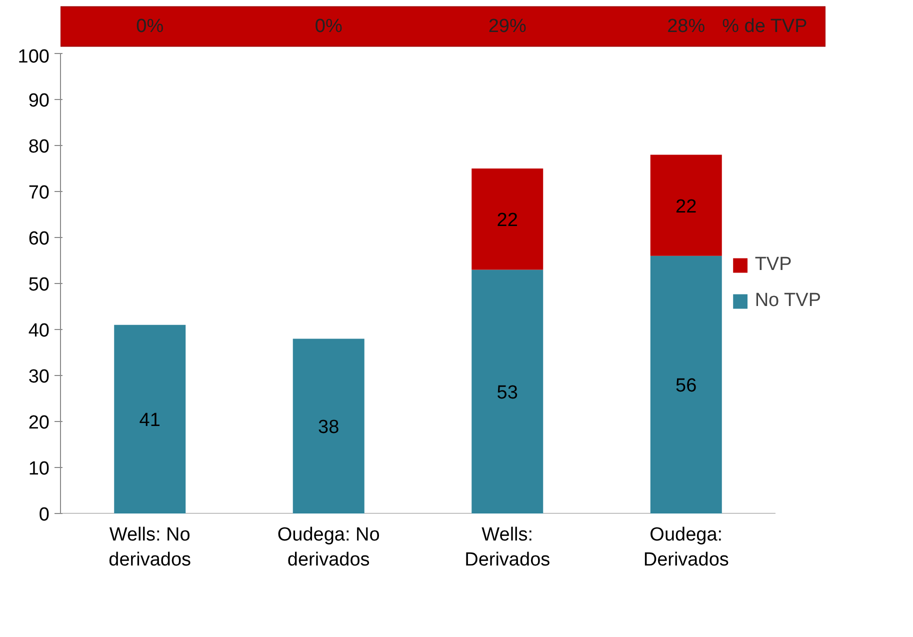  I want to click on data-label: 53, so click(507, 393).